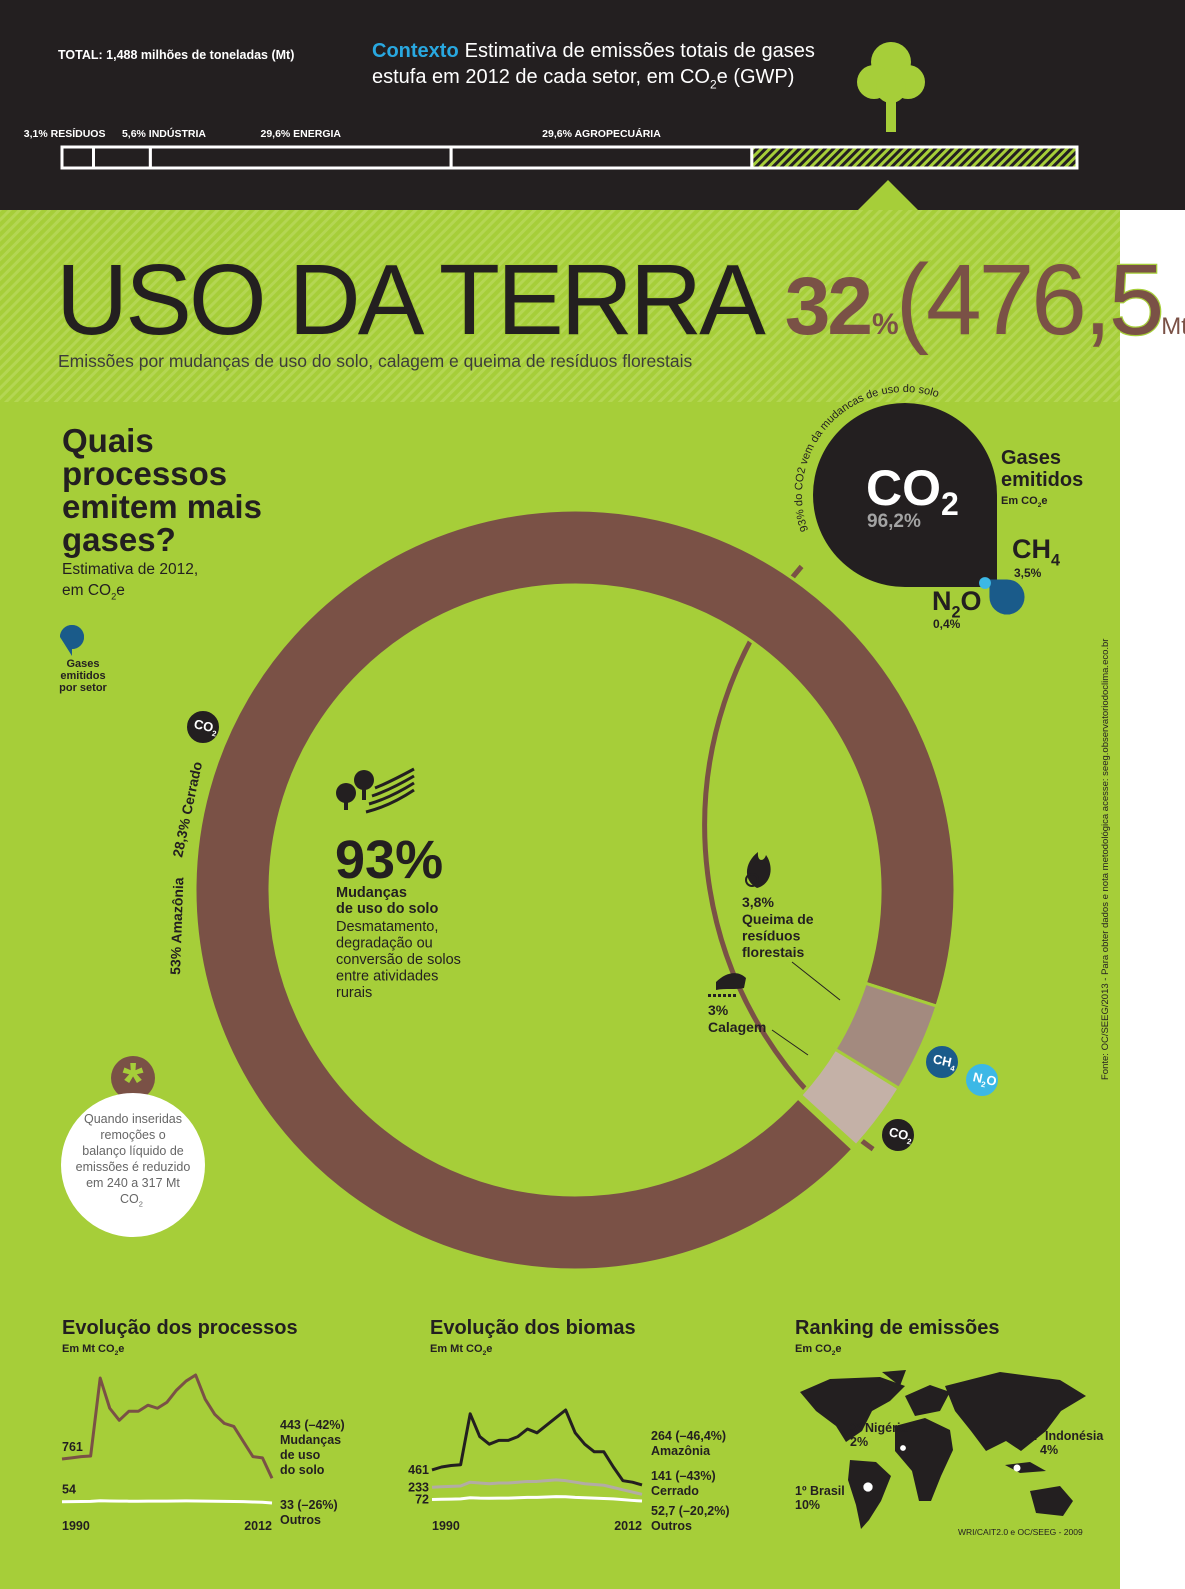 Image resolution: width=1185 pixels, height=1589 pixels. What do you see at coordinates (371, 893) in the screenshot?
I see `segment-title: Mudanças` at bounding box center [371, 893].